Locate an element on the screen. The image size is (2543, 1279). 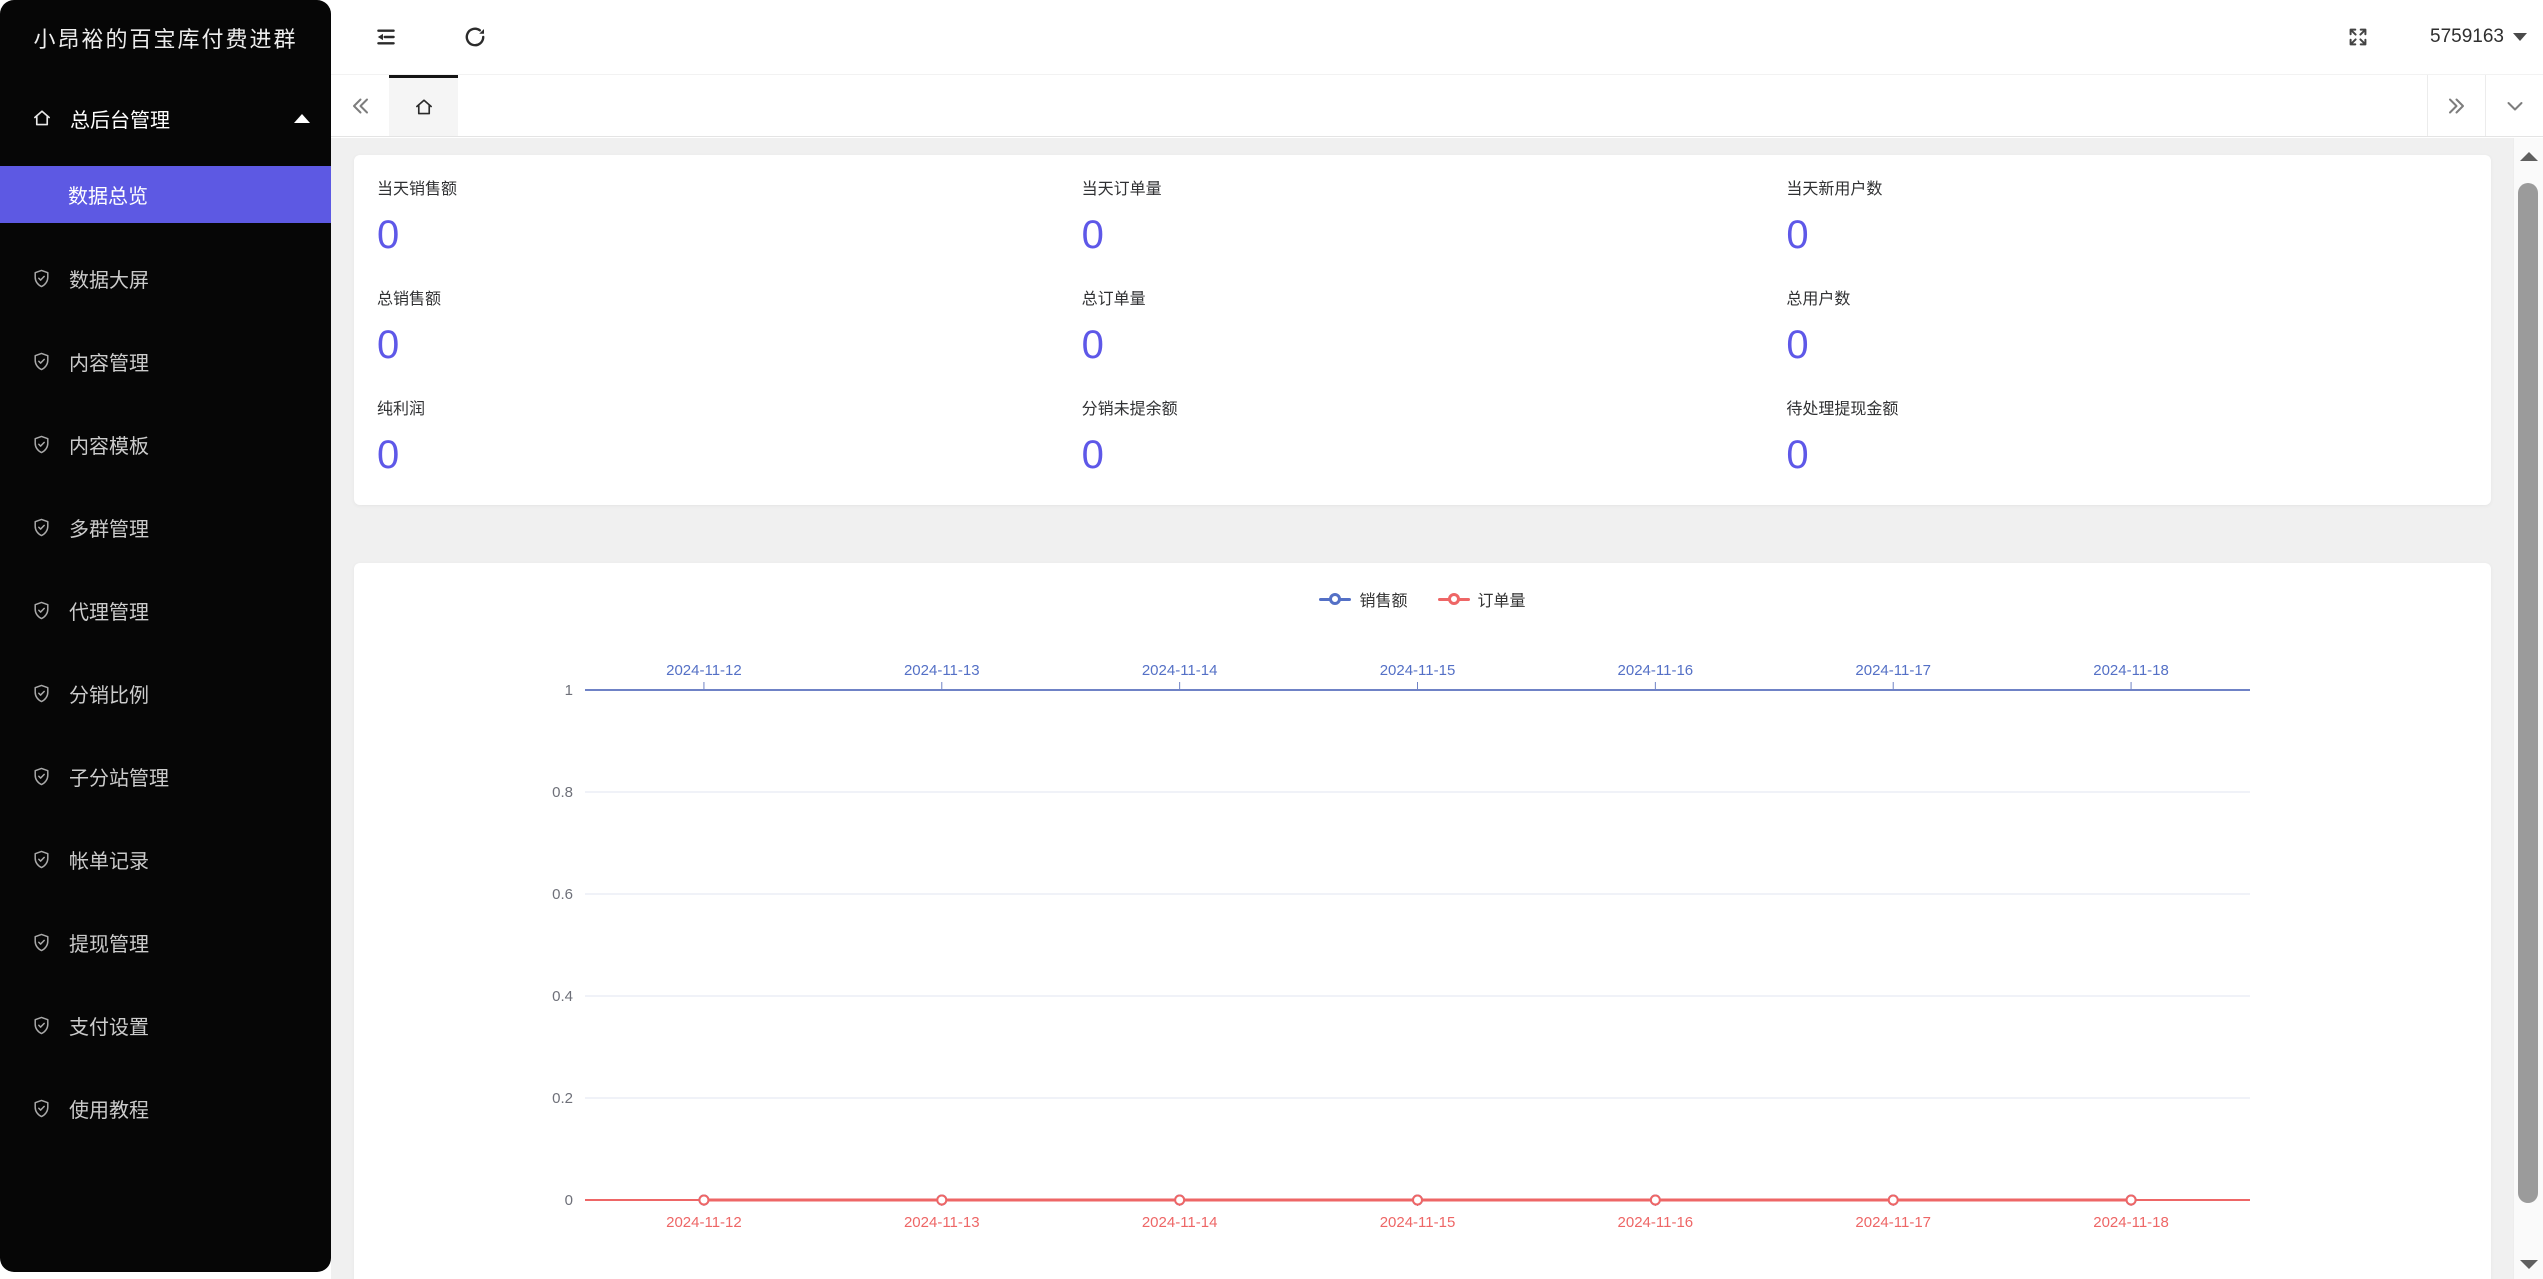
chevron-up-icon is located at coordinates (302, 118).